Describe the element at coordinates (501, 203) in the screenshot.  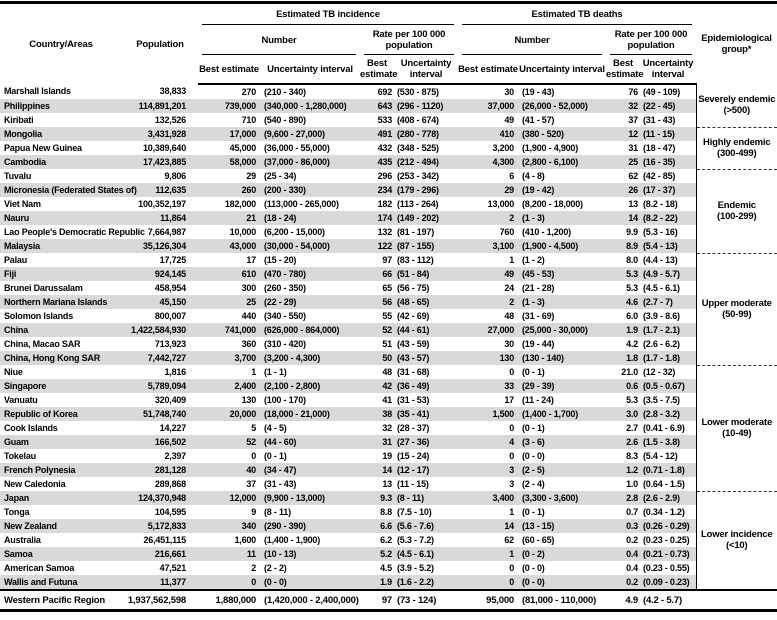
I see `cell-deaths-best: 13,000` at that location.